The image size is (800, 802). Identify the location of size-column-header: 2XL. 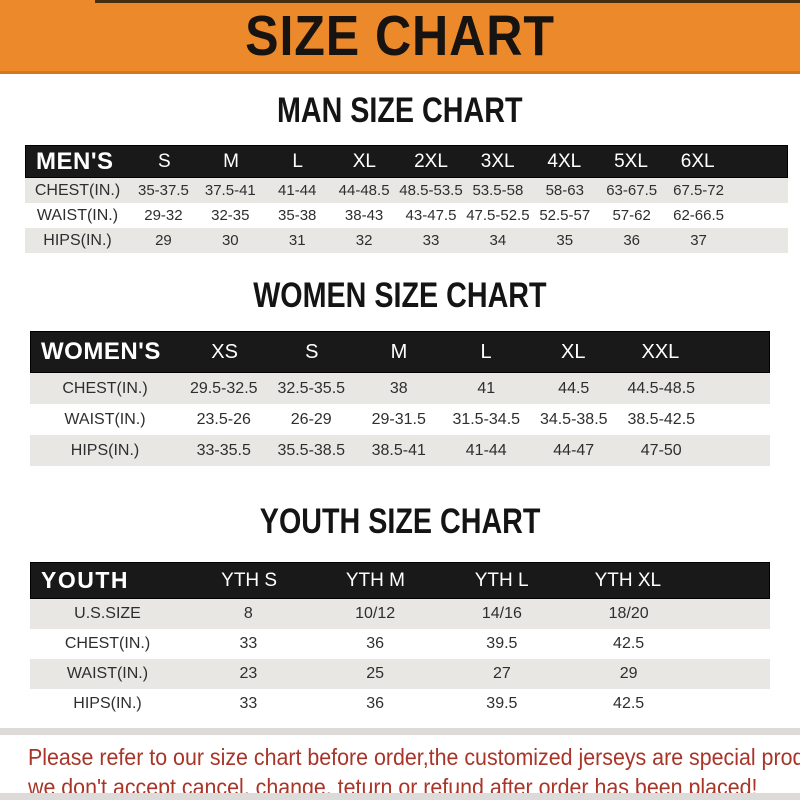
(431, 161).